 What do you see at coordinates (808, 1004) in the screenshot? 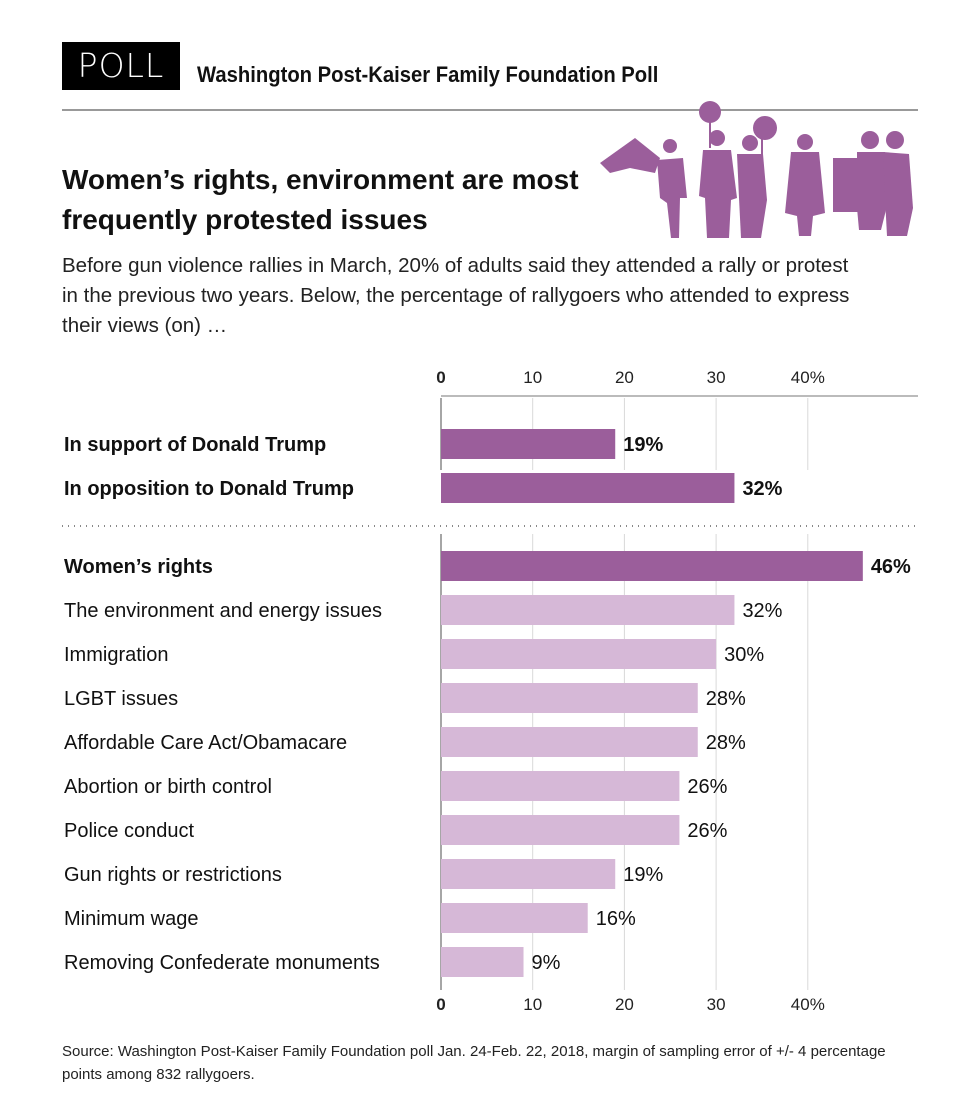
I see `bottom-tick-label: 40%` at bounding box center [808, 1004].